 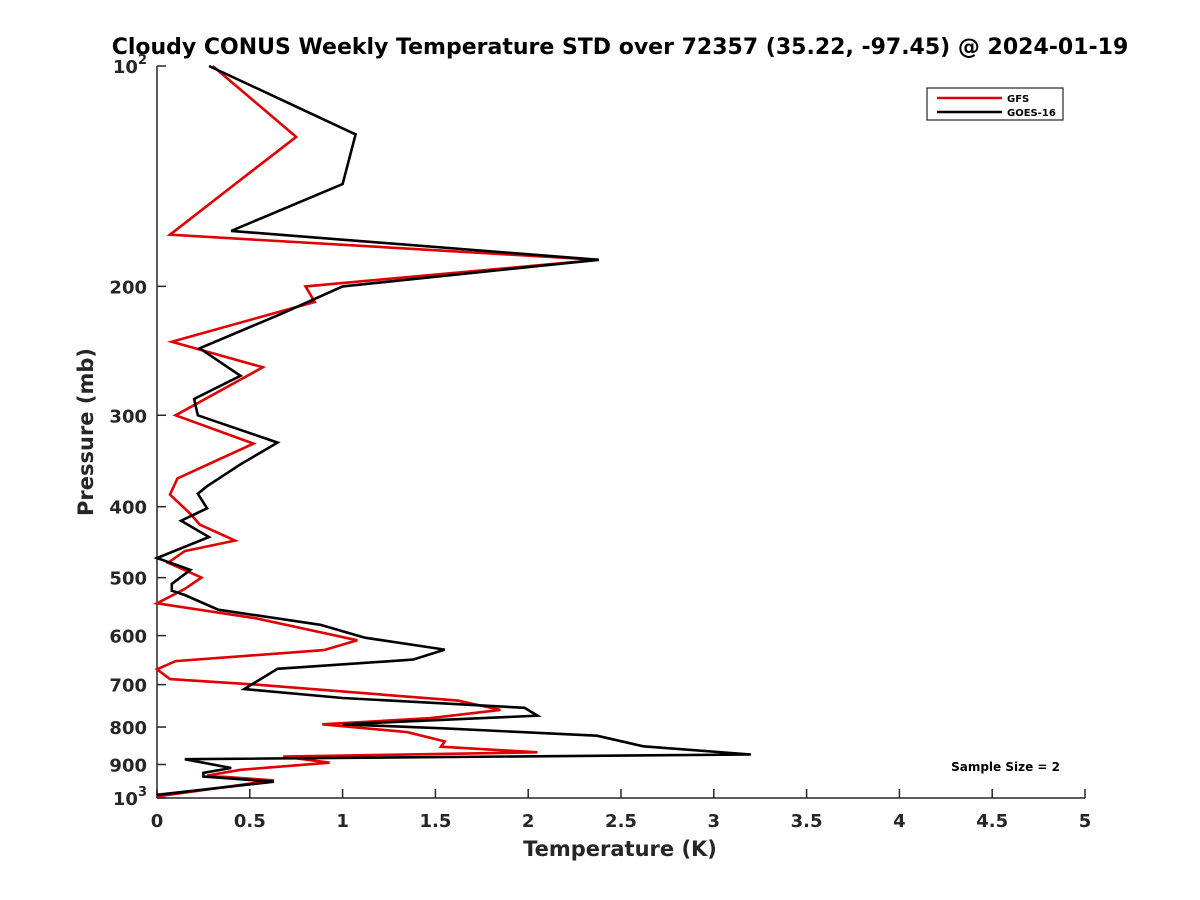 I want to click on y-tick-label: 500, so click(x=128, y=579).